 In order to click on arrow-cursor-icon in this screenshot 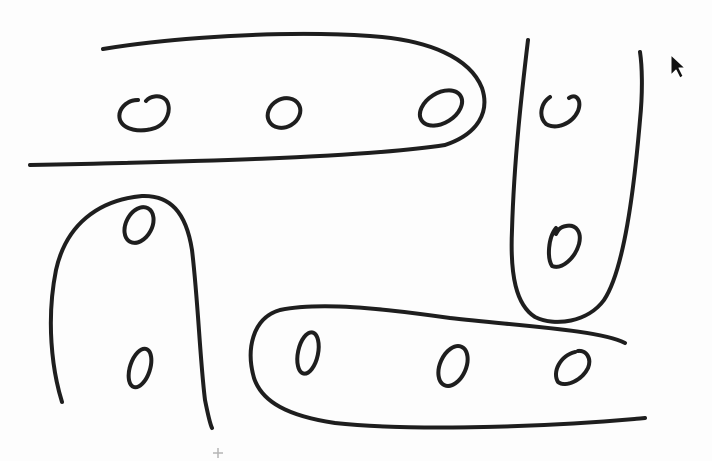, I will do `click(678, 66)`.